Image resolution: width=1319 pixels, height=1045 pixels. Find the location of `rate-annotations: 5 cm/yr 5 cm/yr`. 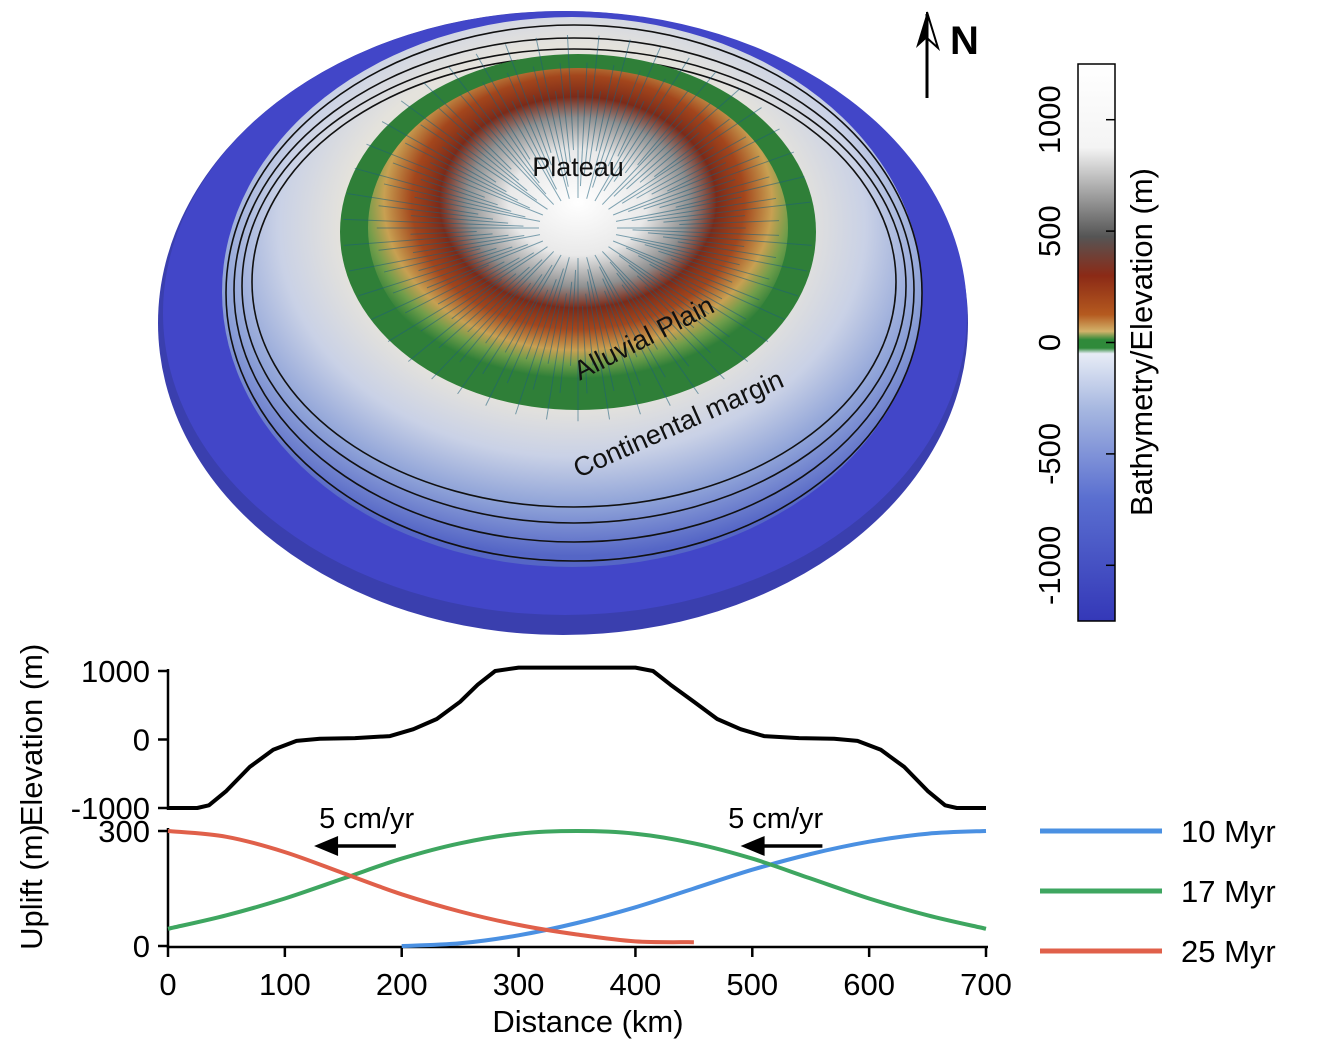

rate-annotations: 5 cm/yr 5 cm/yr is located at coordinates (569, 829).